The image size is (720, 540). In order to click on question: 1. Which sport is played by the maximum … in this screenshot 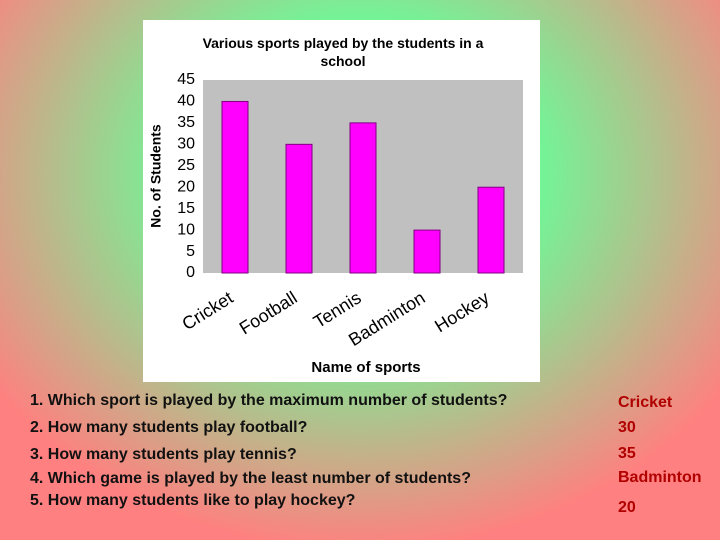, I will do `click(269, 400)`.